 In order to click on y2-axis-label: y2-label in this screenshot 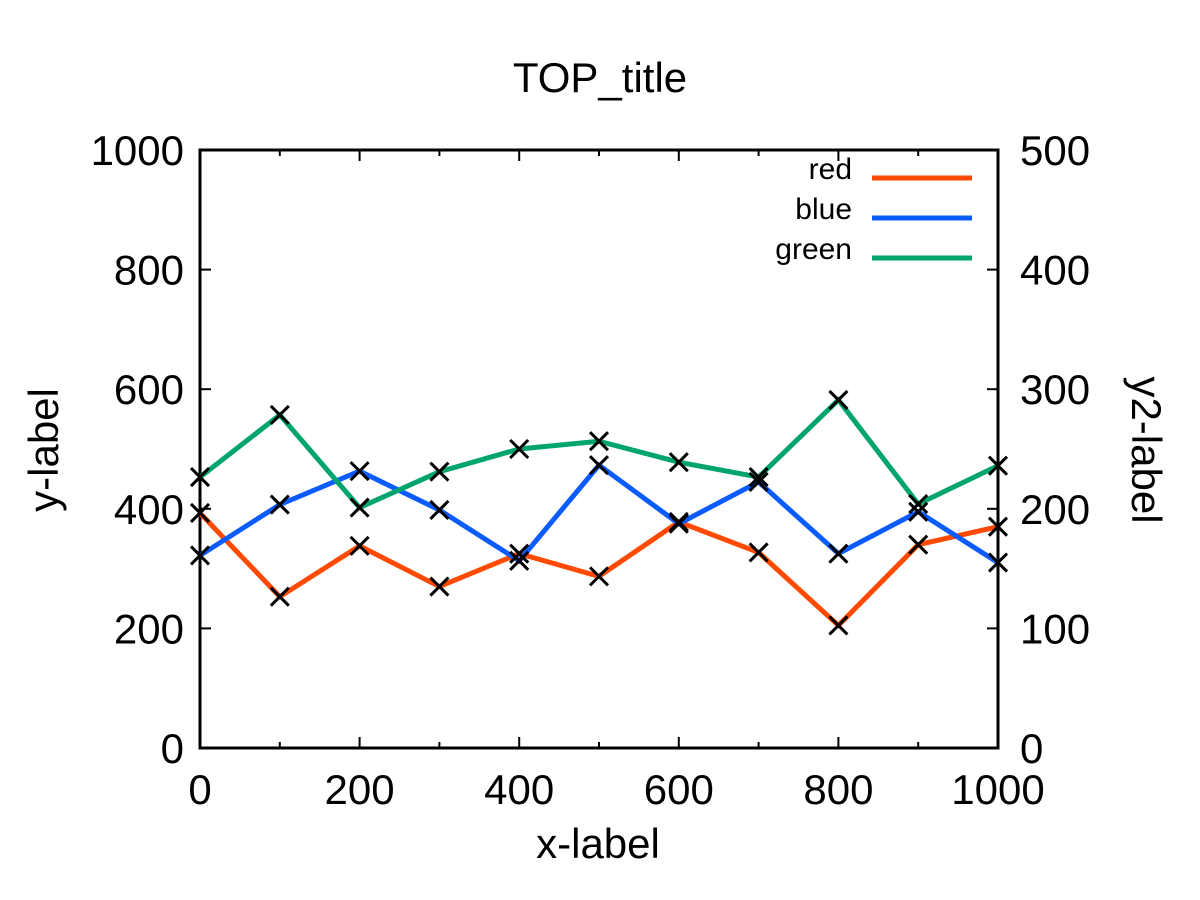, I will do `click(1146, 449)`.